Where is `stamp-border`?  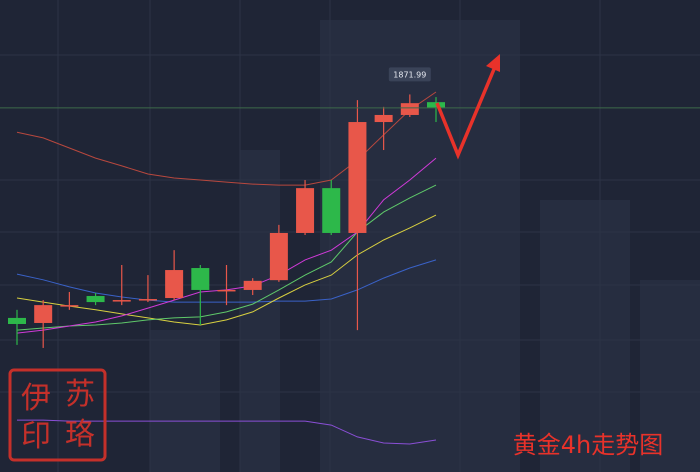
stamp-border is located at coordinates (57, 415).